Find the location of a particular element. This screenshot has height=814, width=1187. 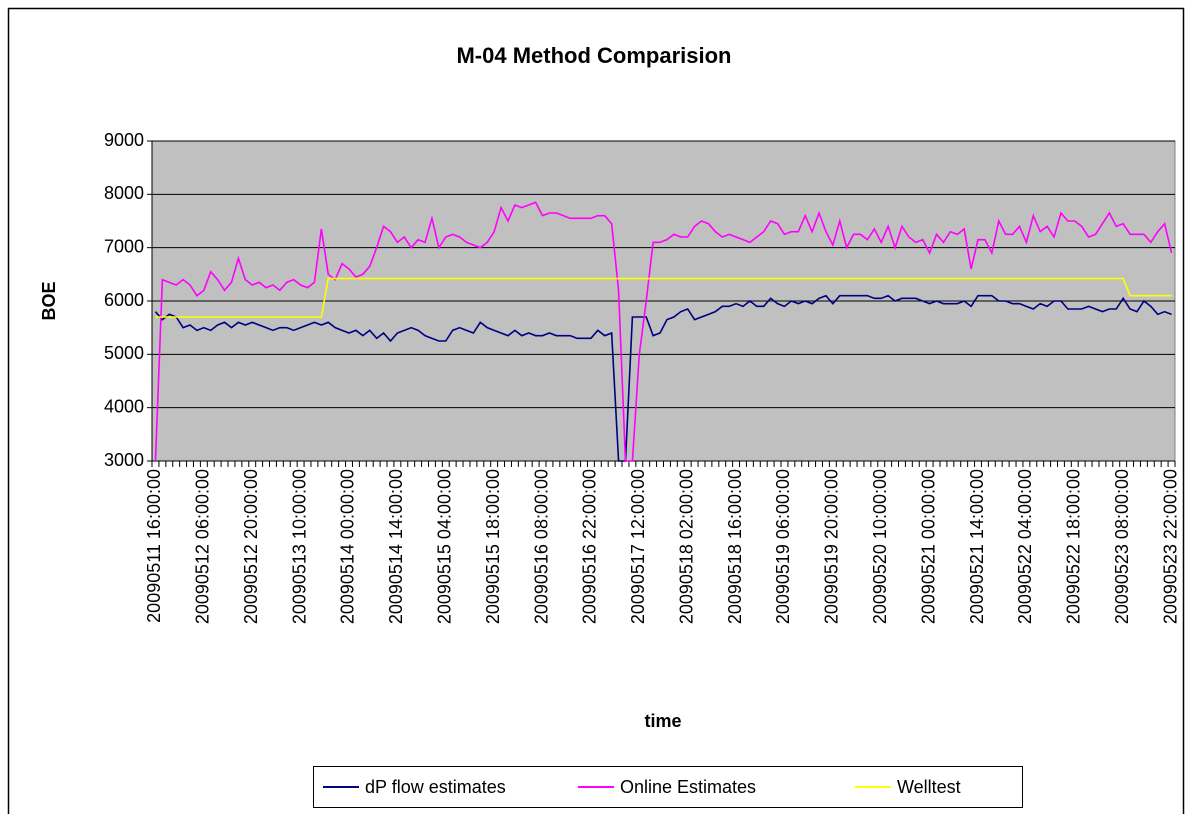

y-tick-label: 9000 is located at coordinates (124, 140).